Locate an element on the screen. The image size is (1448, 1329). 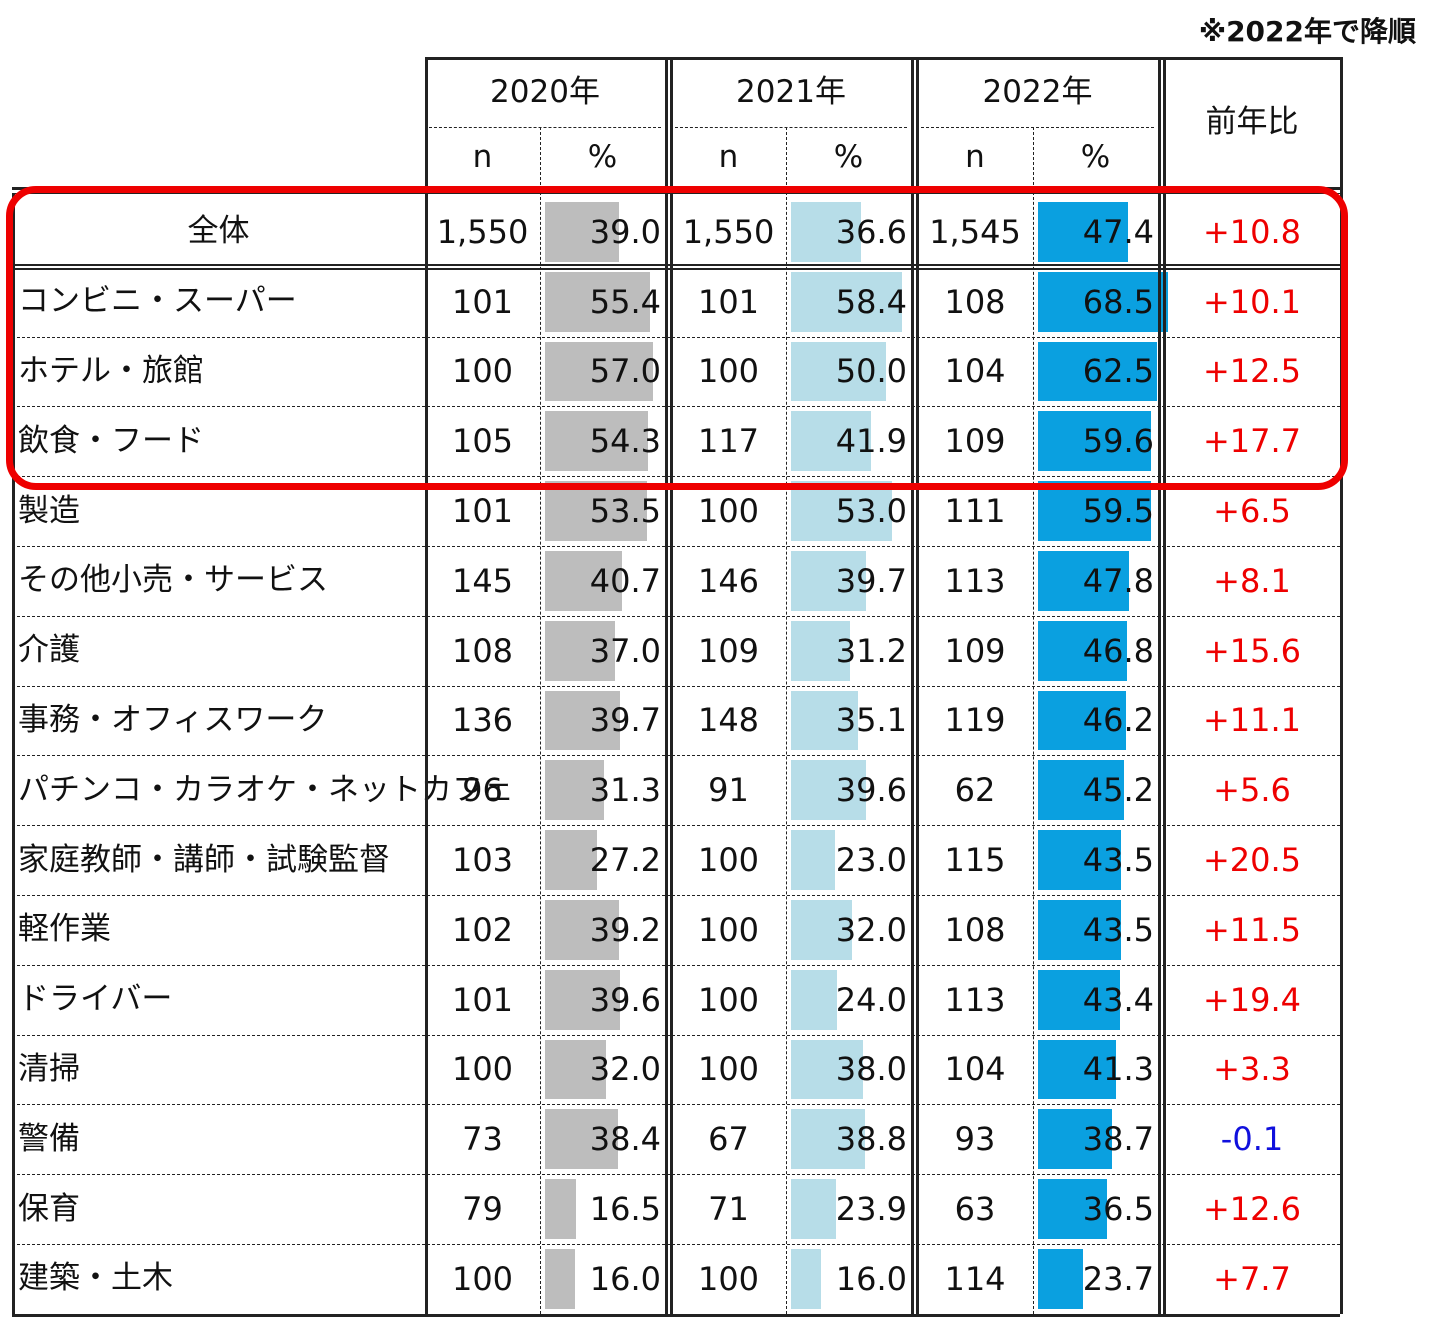
block-divider-a-2021 is located at coordinates (912, 685).